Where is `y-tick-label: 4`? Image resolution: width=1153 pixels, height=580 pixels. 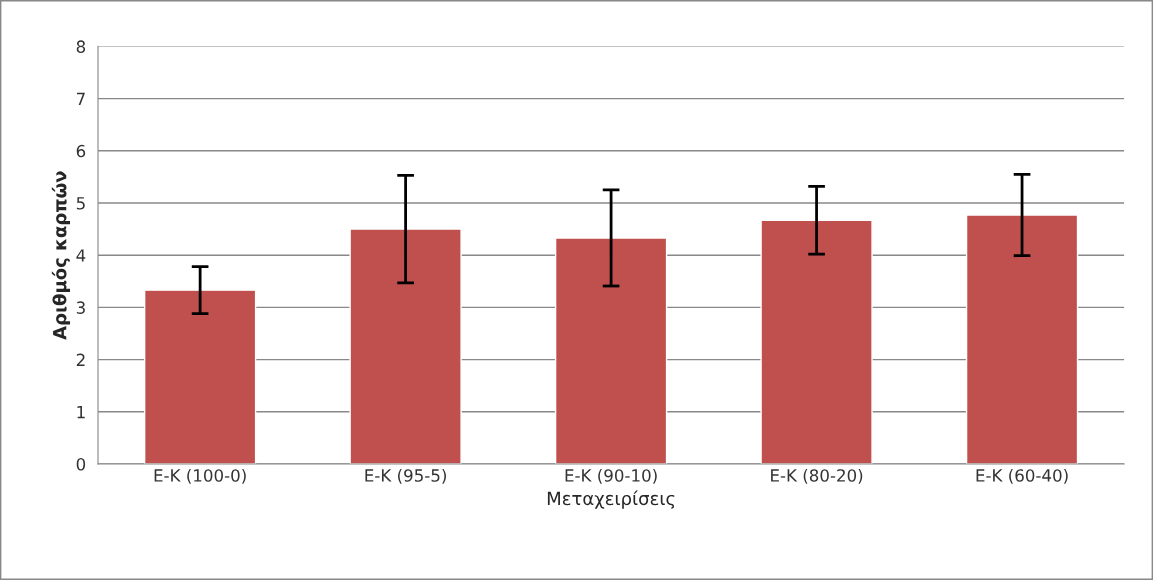
y-tick-label: 4 is located at coordinates (81, 255).